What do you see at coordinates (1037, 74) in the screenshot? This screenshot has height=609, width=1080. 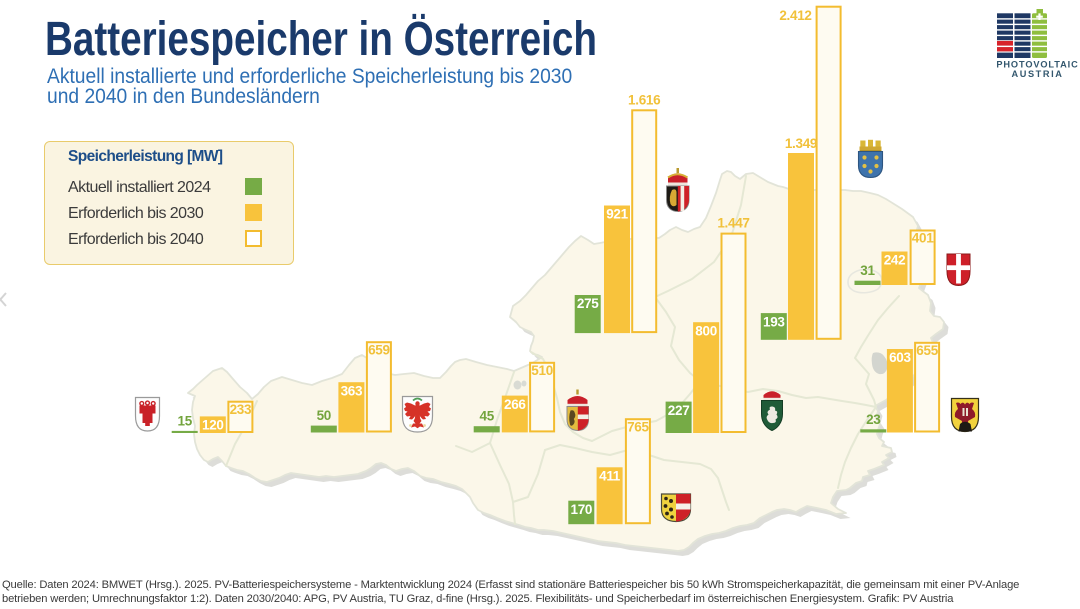 I see `svg-text: AUSTRIA` at bounding box center [1037, 74].